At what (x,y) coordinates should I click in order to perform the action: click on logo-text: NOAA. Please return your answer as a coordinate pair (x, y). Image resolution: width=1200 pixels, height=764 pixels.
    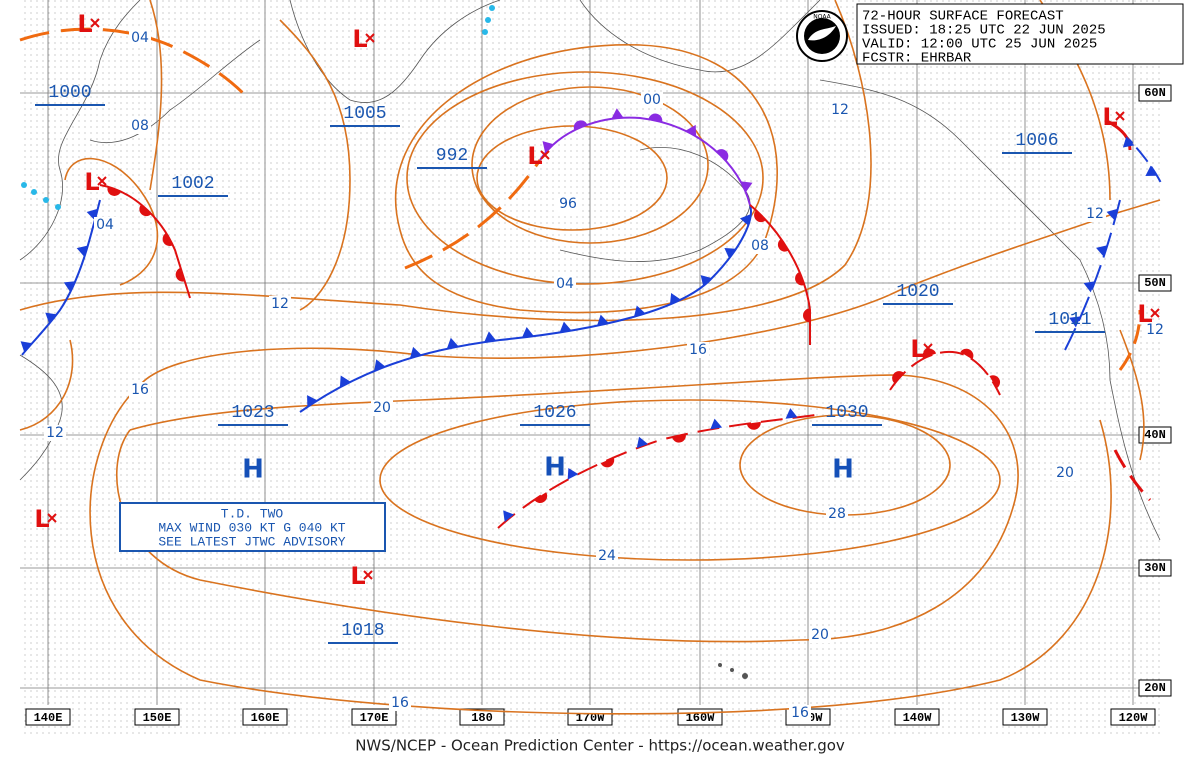
    Looking at the image, I should click on (822, 17).